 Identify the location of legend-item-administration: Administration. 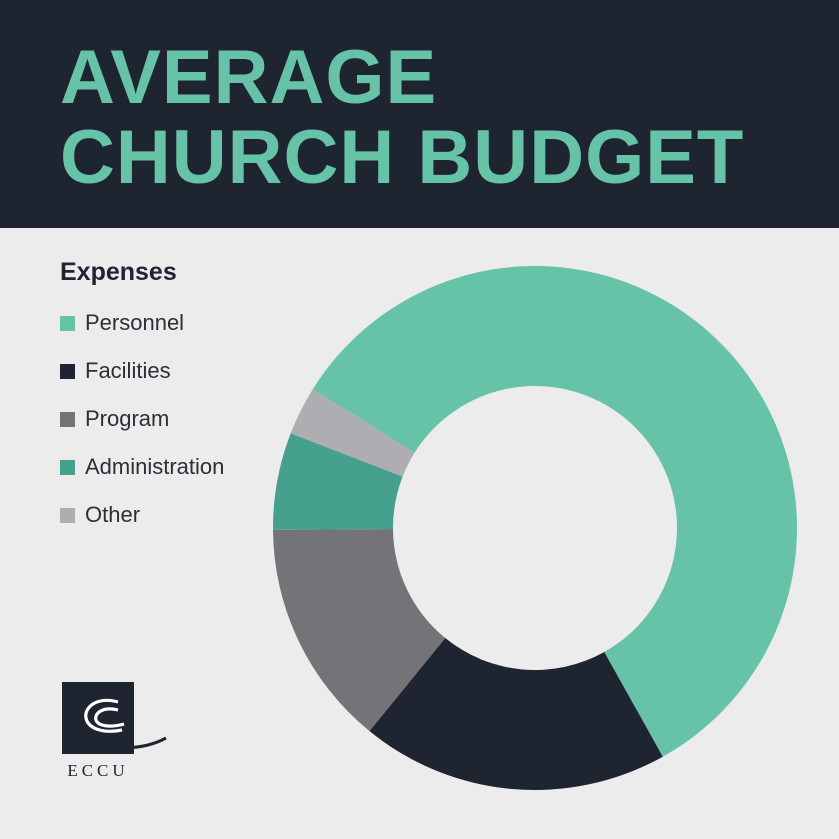
(142, 467).